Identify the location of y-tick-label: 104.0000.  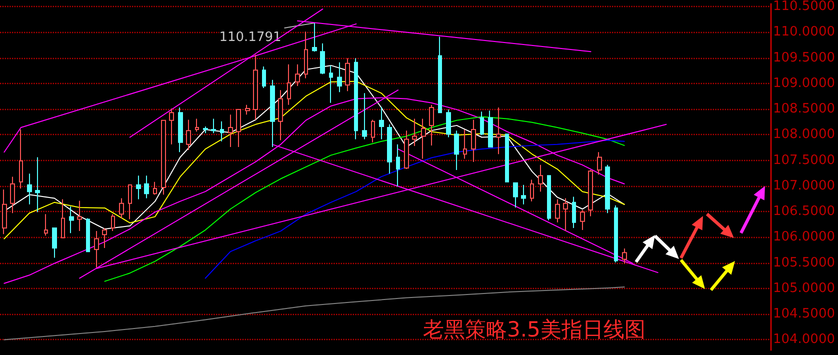
(803, 340).